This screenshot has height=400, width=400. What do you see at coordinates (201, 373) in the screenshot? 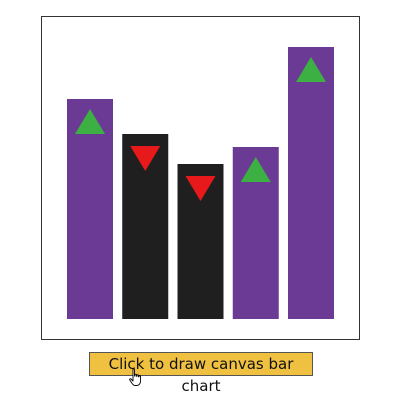
I see `draw-chart-button: Click to draw canvas bar chart` at bounding box center [201, 373].